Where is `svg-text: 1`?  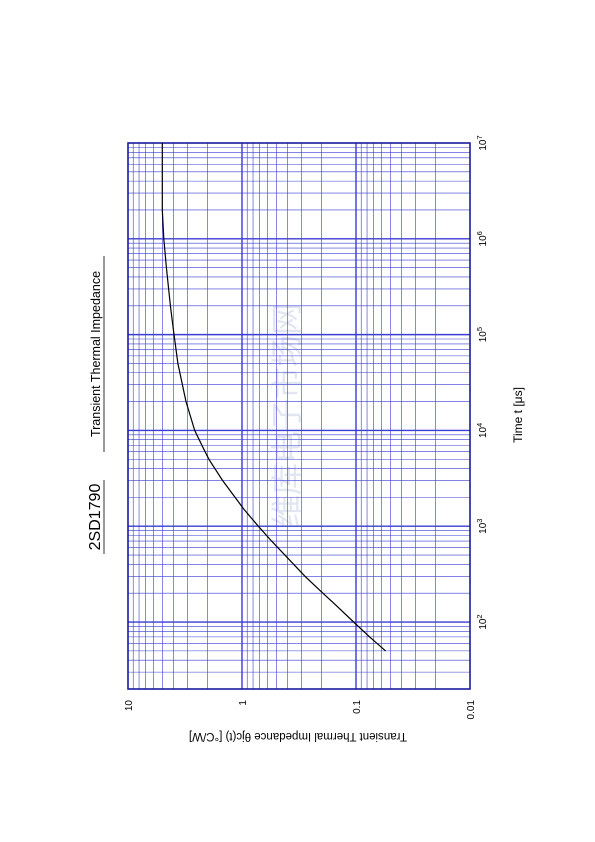 svg-text: 1 is located at coordinates (243, 703).